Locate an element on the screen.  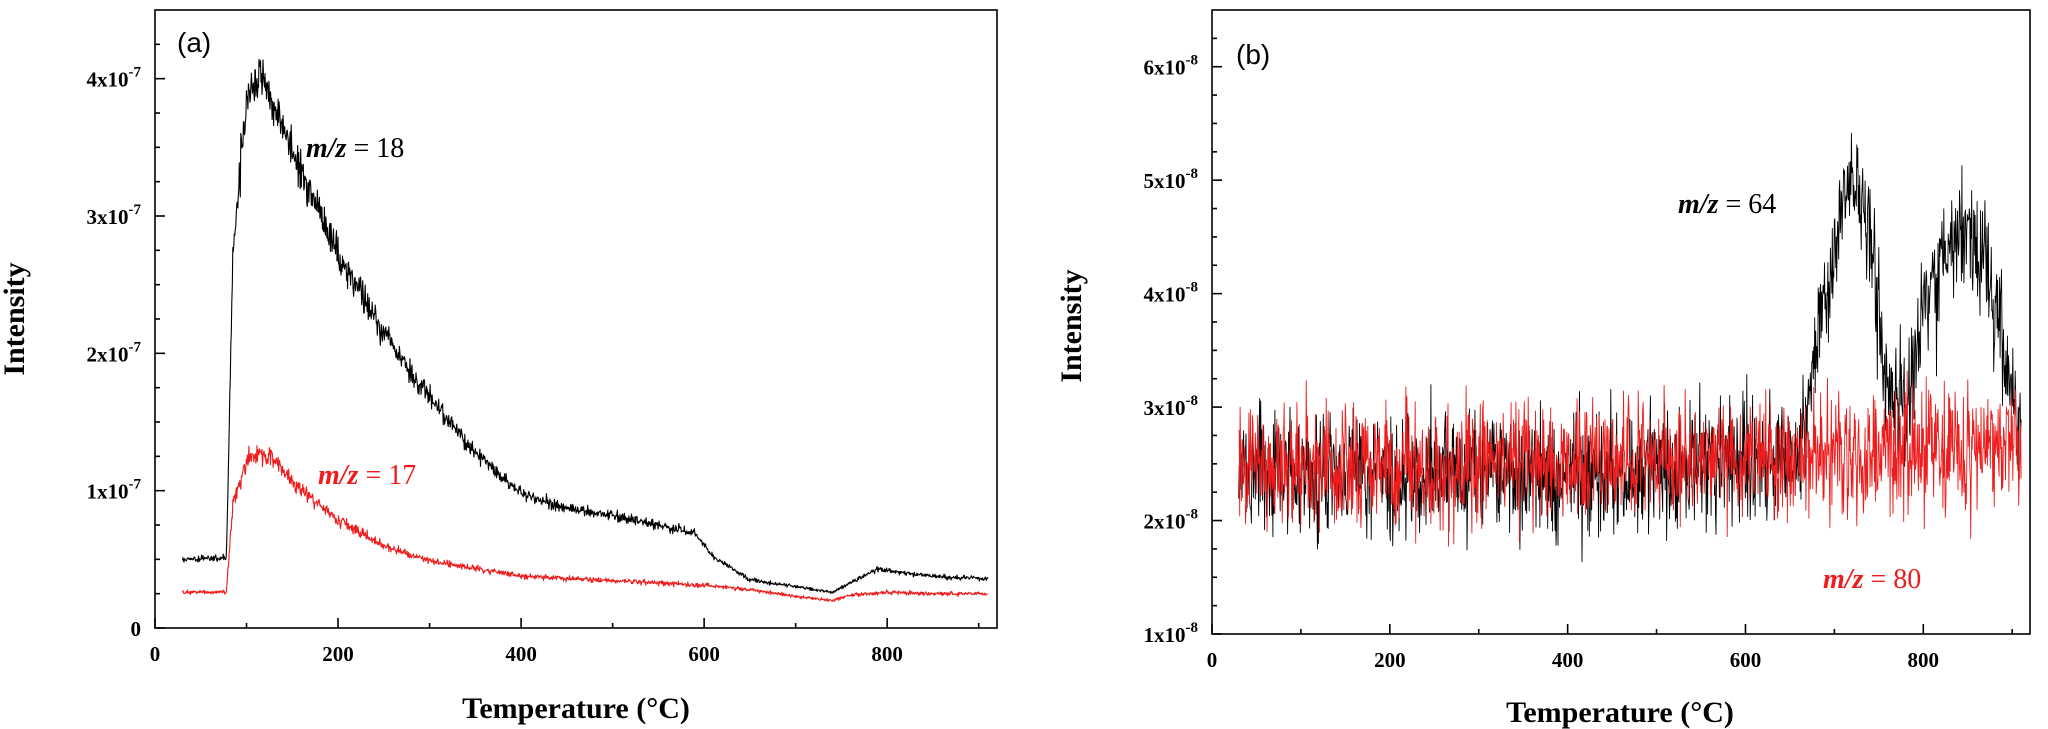
y-tick-label-a-0: 0 is located at coordinates (136, 629).